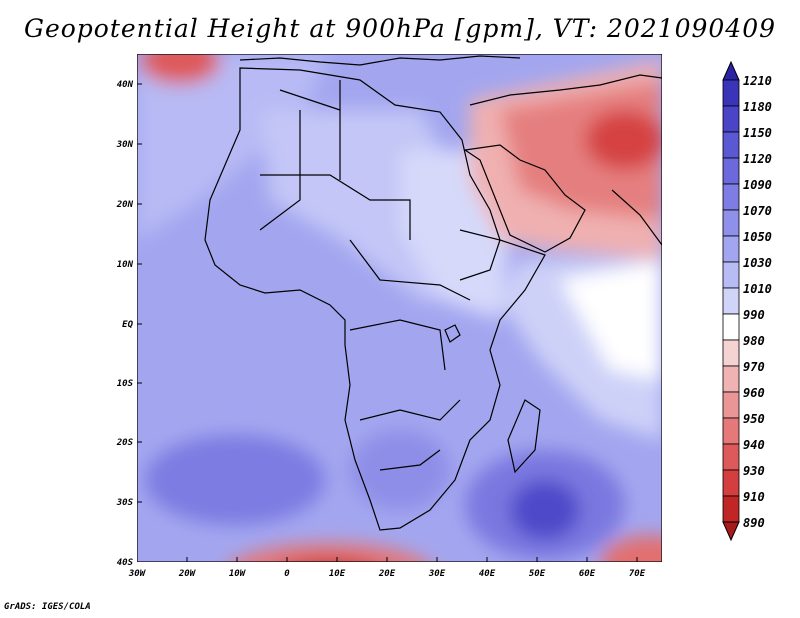 This screenshot has width=800, height=618. What do you see at coordinates (754, 419) in the screenshot?
I see `colorbar-label: 950` at bounding box center [754, 419].